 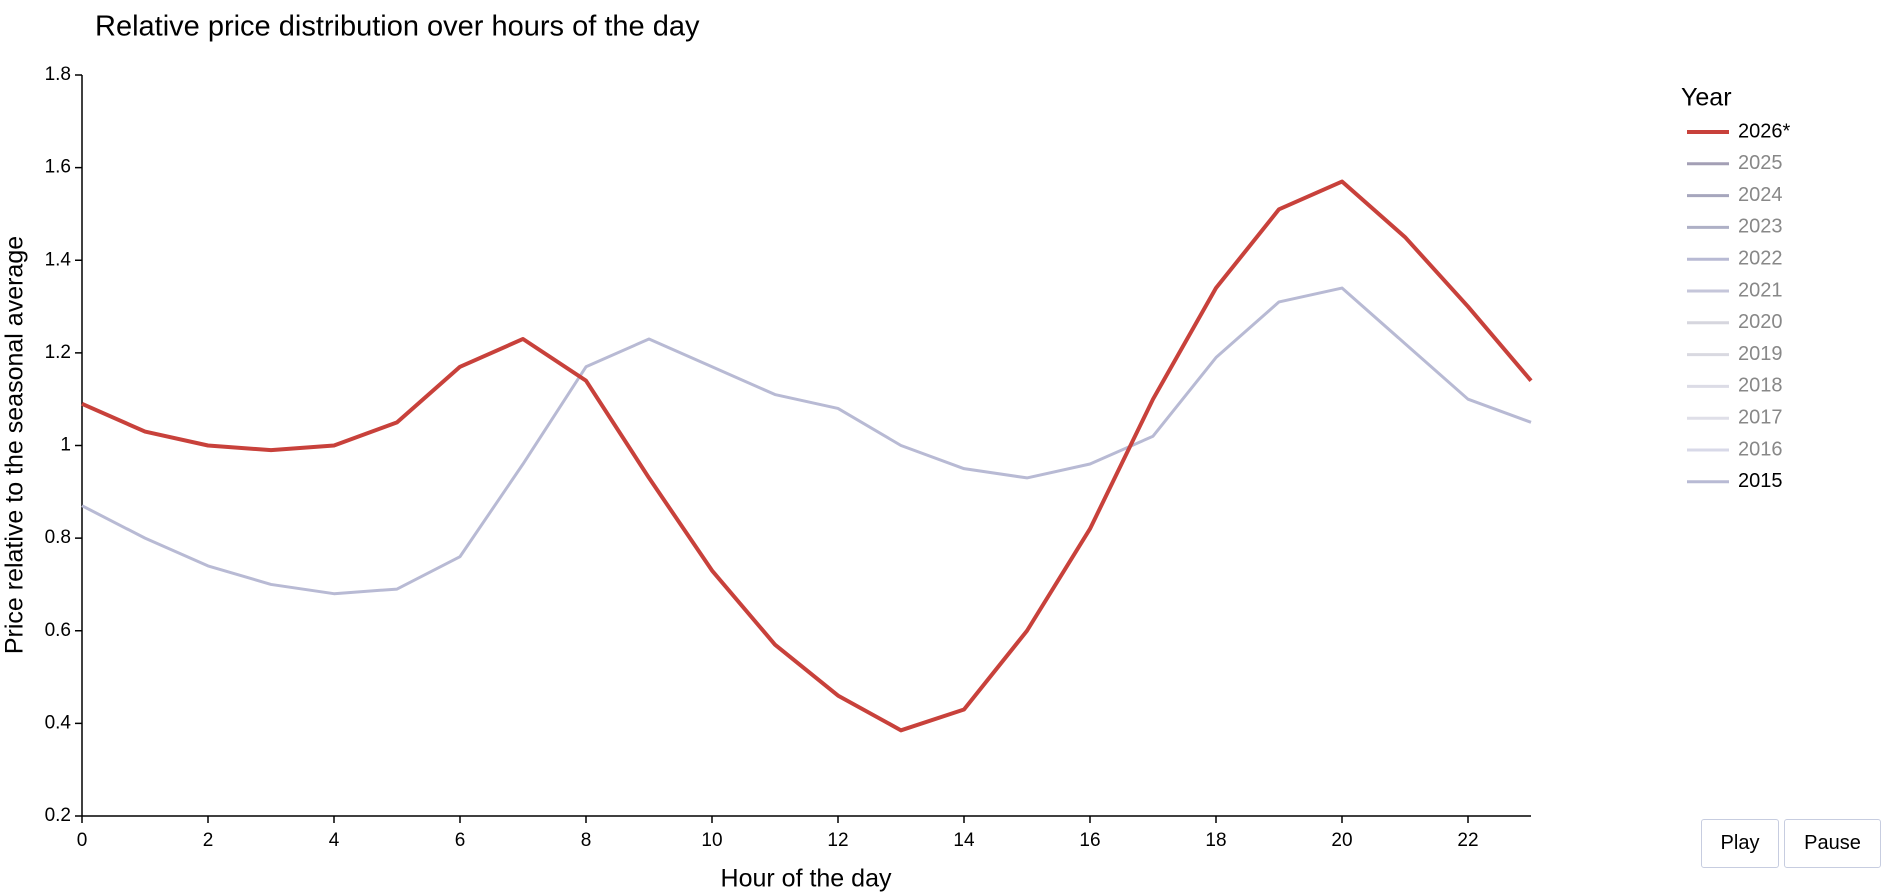 What do you see at coordinates (1760, 258) in the screenshot?
I see `legend-entry: 2022` at bounding box center [1760, 258].